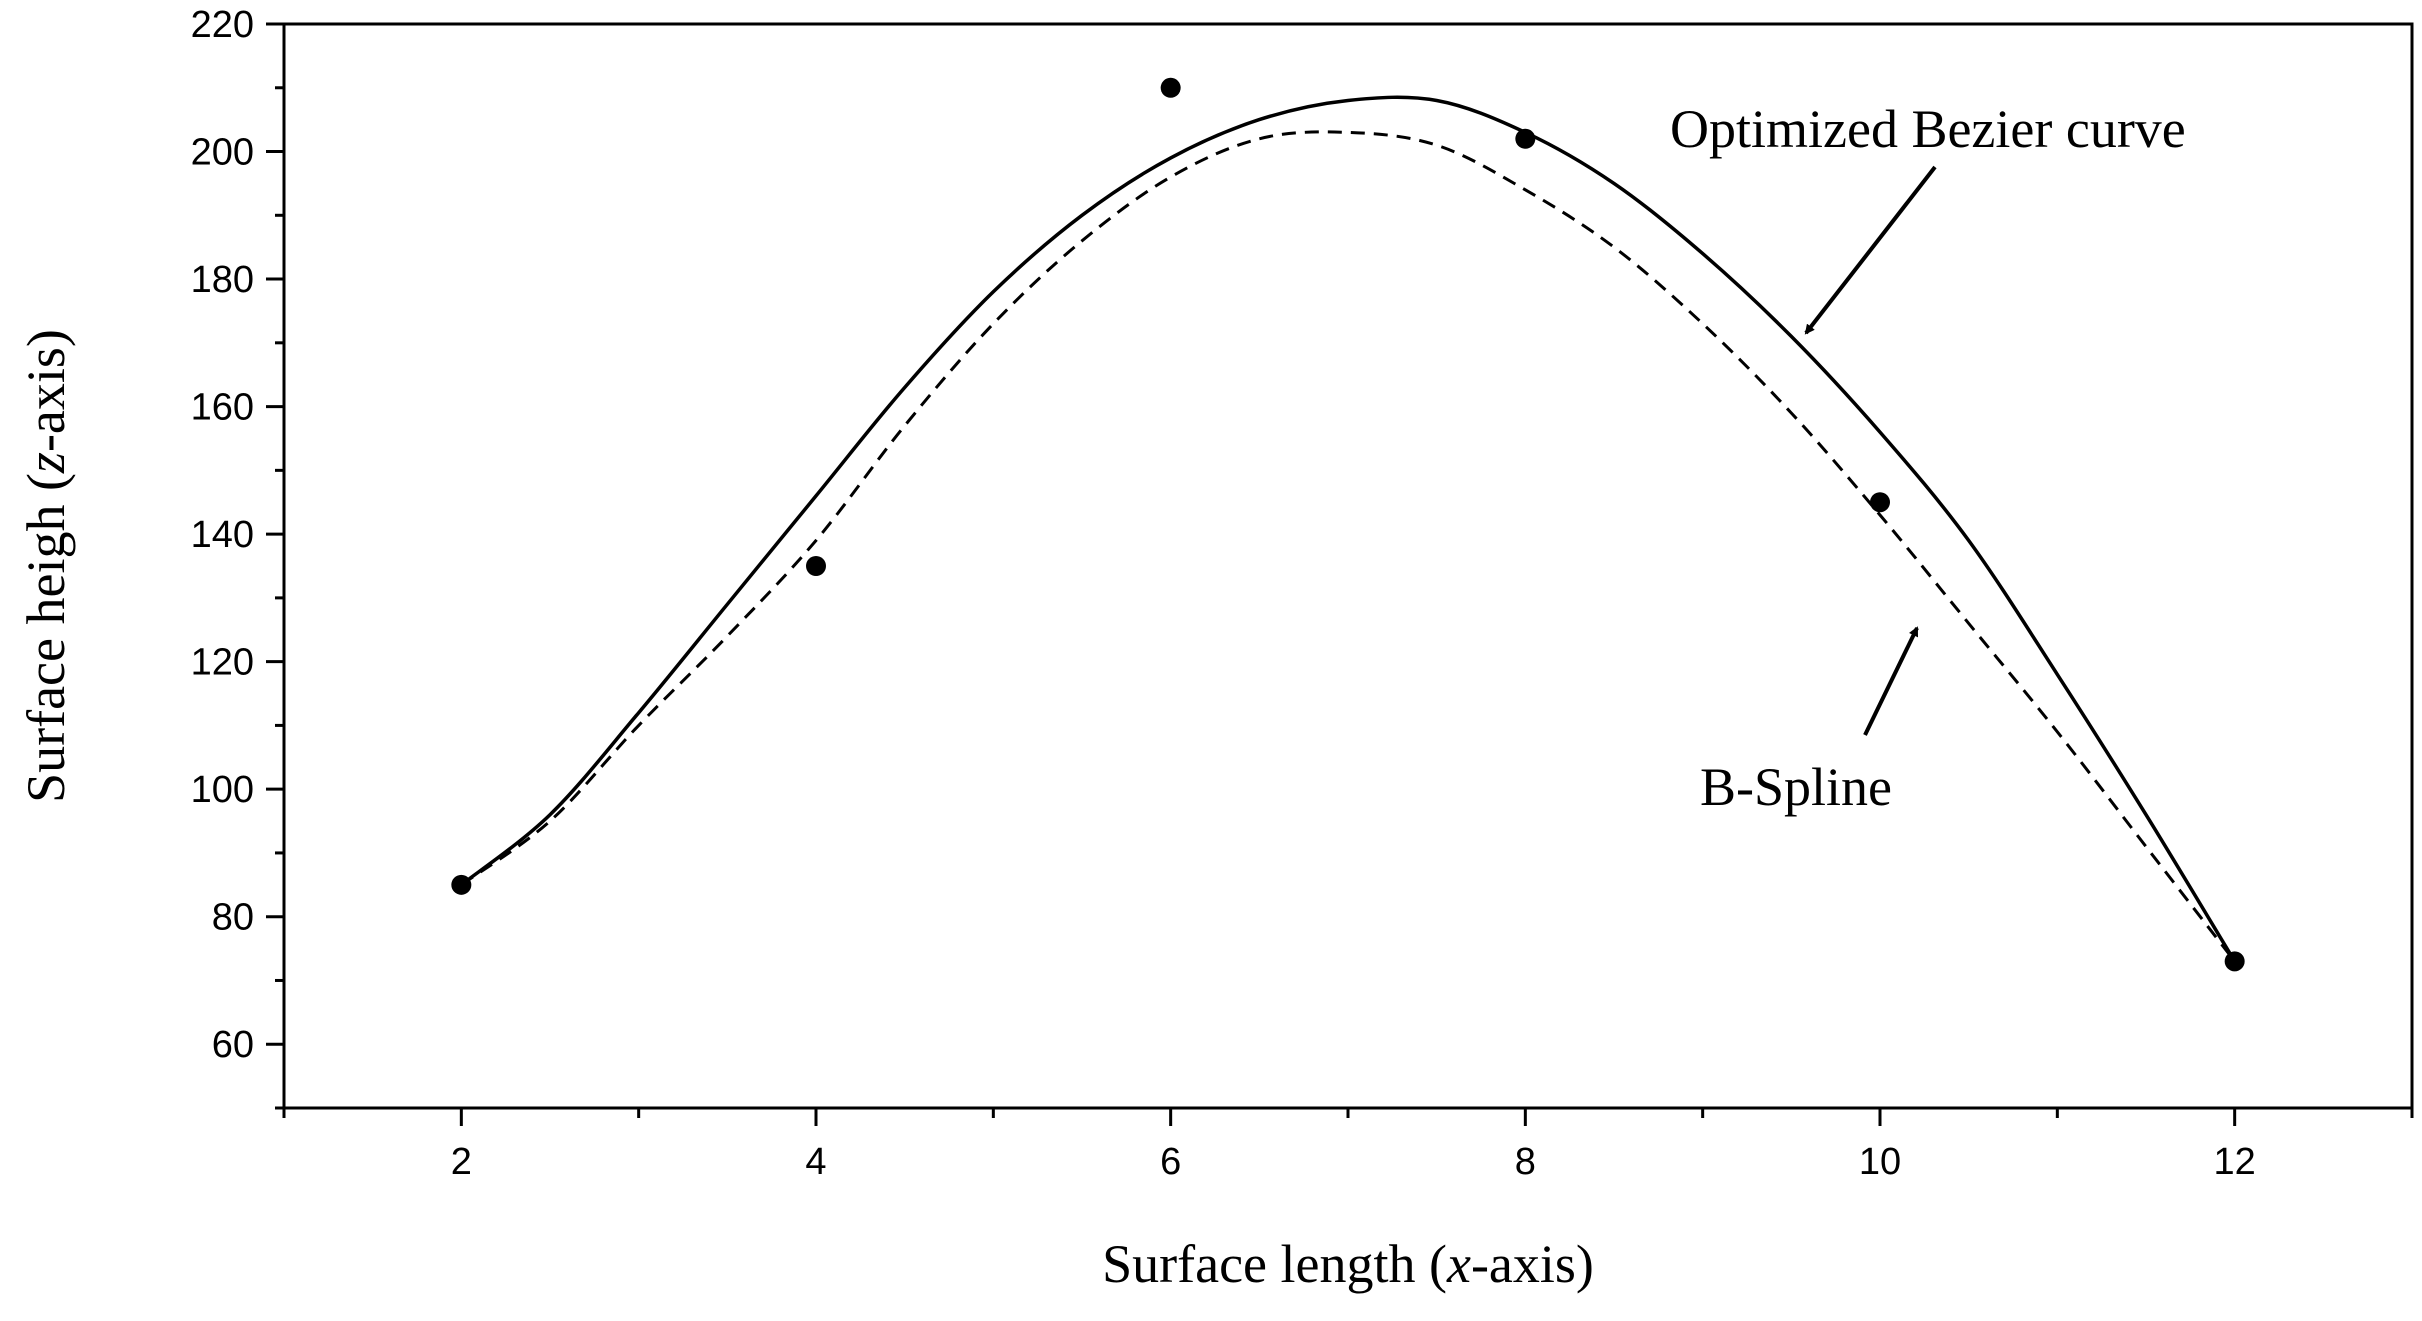 Image resolution: width=2422 pixels, height=1321 pixels. What do you see at coordinates (1928, 129) in the screenshot?
I see `annotation-bezier-label: Optimized Bezier curve` at bounding box center [1928, 129].